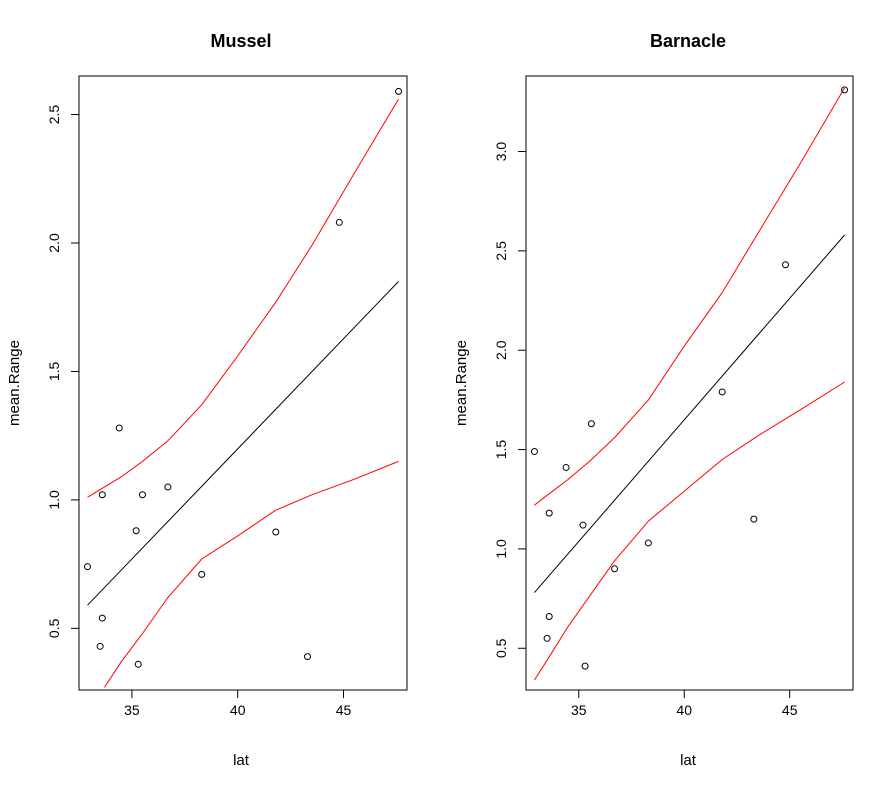  Describe the element at coordinates (238, 710) in the screenshot. I see `mussel-xtick-label: 40` at that location.